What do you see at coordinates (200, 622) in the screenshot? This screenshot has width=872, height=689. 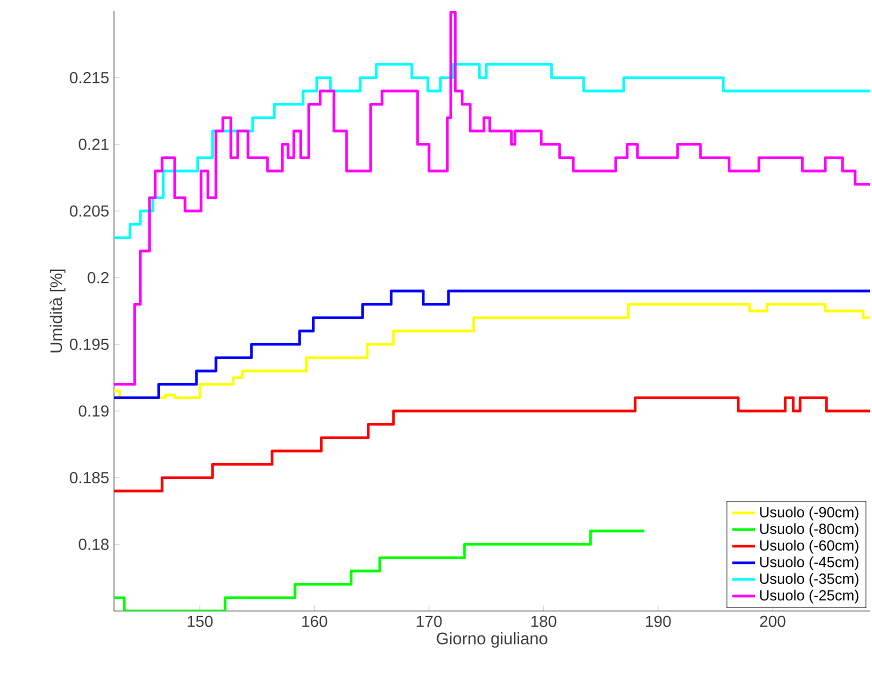 I see `x-tick-label: 150` at bounding box center [200, 622].